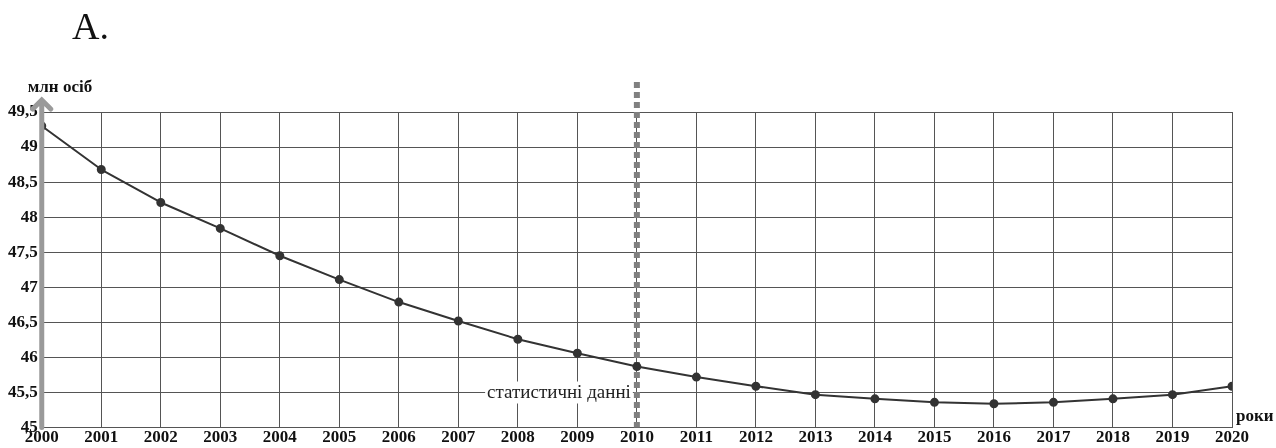 This screenshot has height=448, width=1276. Describe the element at coordinates (339, 437) in the screenshot. I see `x-tick-label: 2005` at that location.